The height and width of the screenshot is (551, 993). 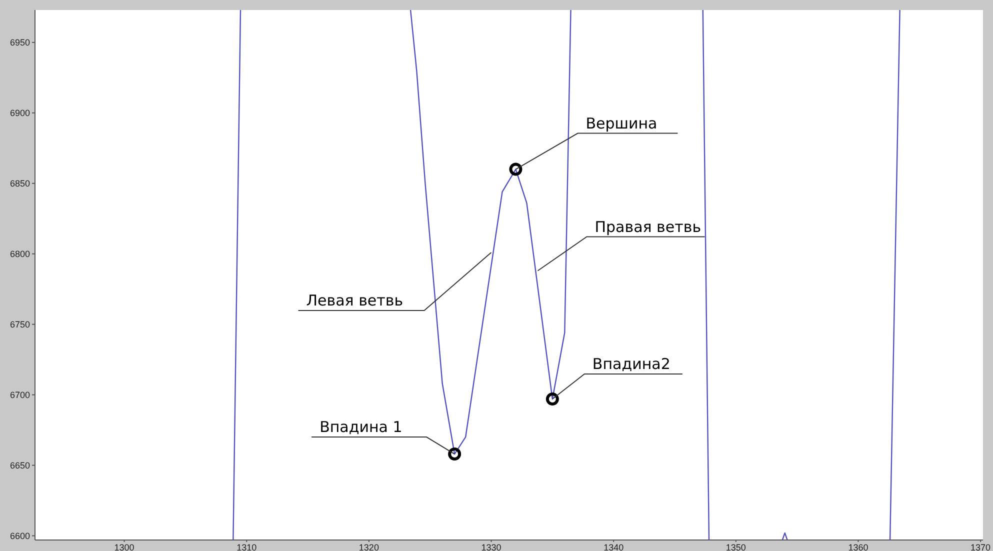 What do you see at coordinates (648, 227) in the screenshot?
I see `annotation: Правая ветвь` at bounding box center [648, 227].